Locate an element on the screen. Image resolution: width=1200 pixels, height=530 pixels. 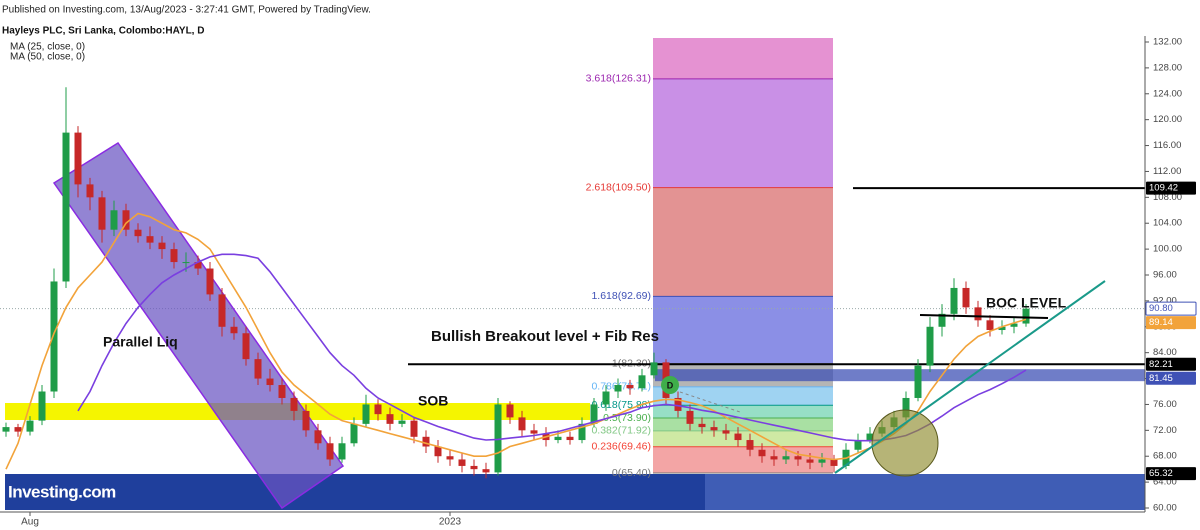
fib-label: 3.618(126.31) is located at coordinates (618, 79).